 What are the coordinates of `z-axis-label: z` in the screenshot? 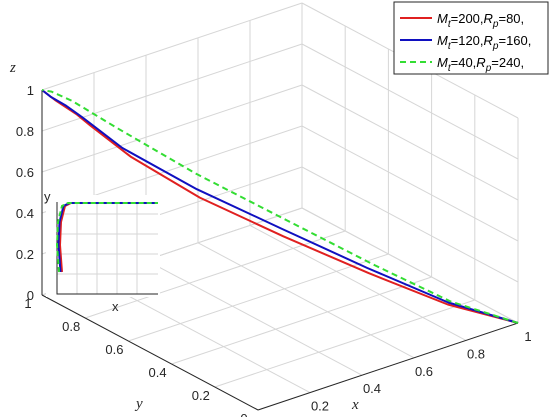 It's located at (12, 68).